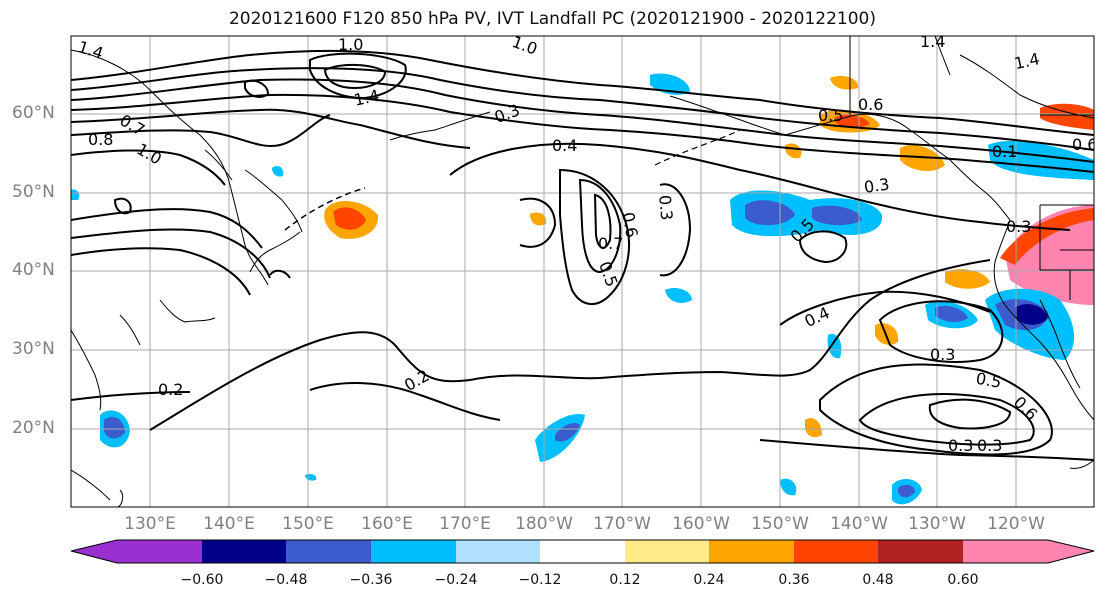  What do you see at coordinates (622, 524) in the screenshot?
I see `lon-label: 170°W` at bounding box center [622, 524].